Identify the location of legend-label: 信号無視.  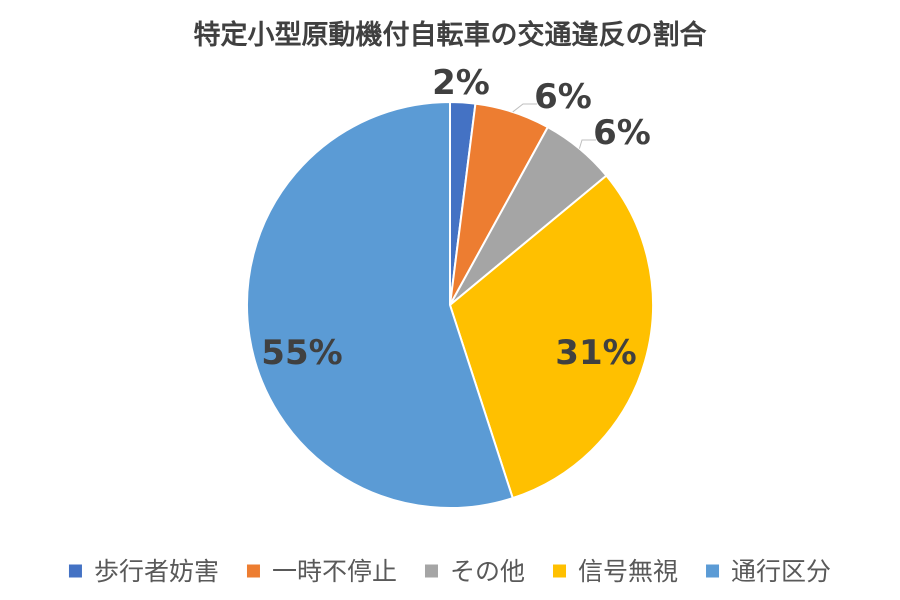
(628, 571).